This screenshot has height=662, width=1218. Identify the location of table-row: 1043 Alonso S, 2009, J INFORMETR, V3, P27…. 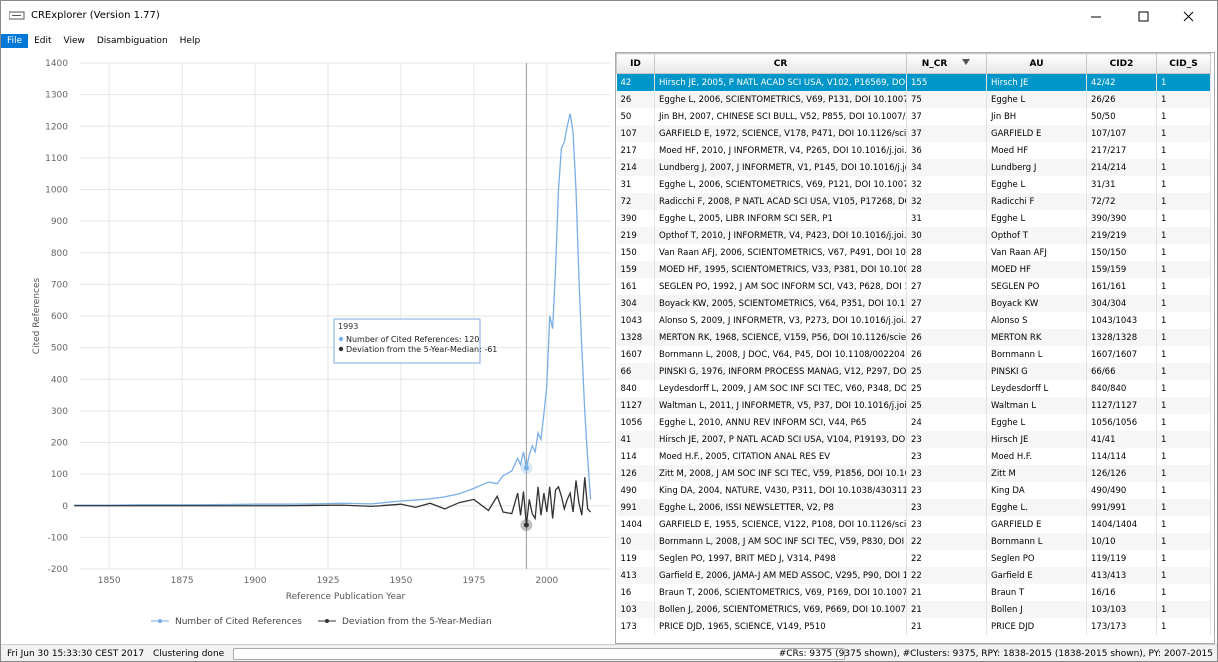
(913, 320).